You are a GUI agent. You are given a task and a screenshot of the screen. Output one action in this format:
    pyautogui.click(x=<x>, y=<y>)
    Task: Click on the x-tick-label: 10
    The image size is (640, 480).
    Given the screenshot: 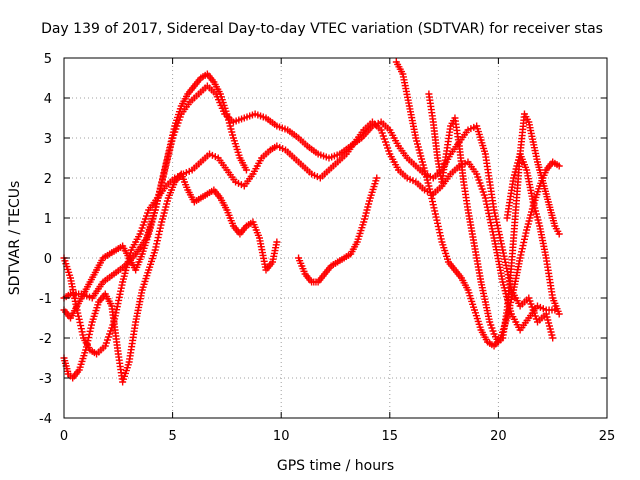 What is the action you would take?
    pyautogui.click(x=281, y=436)
    